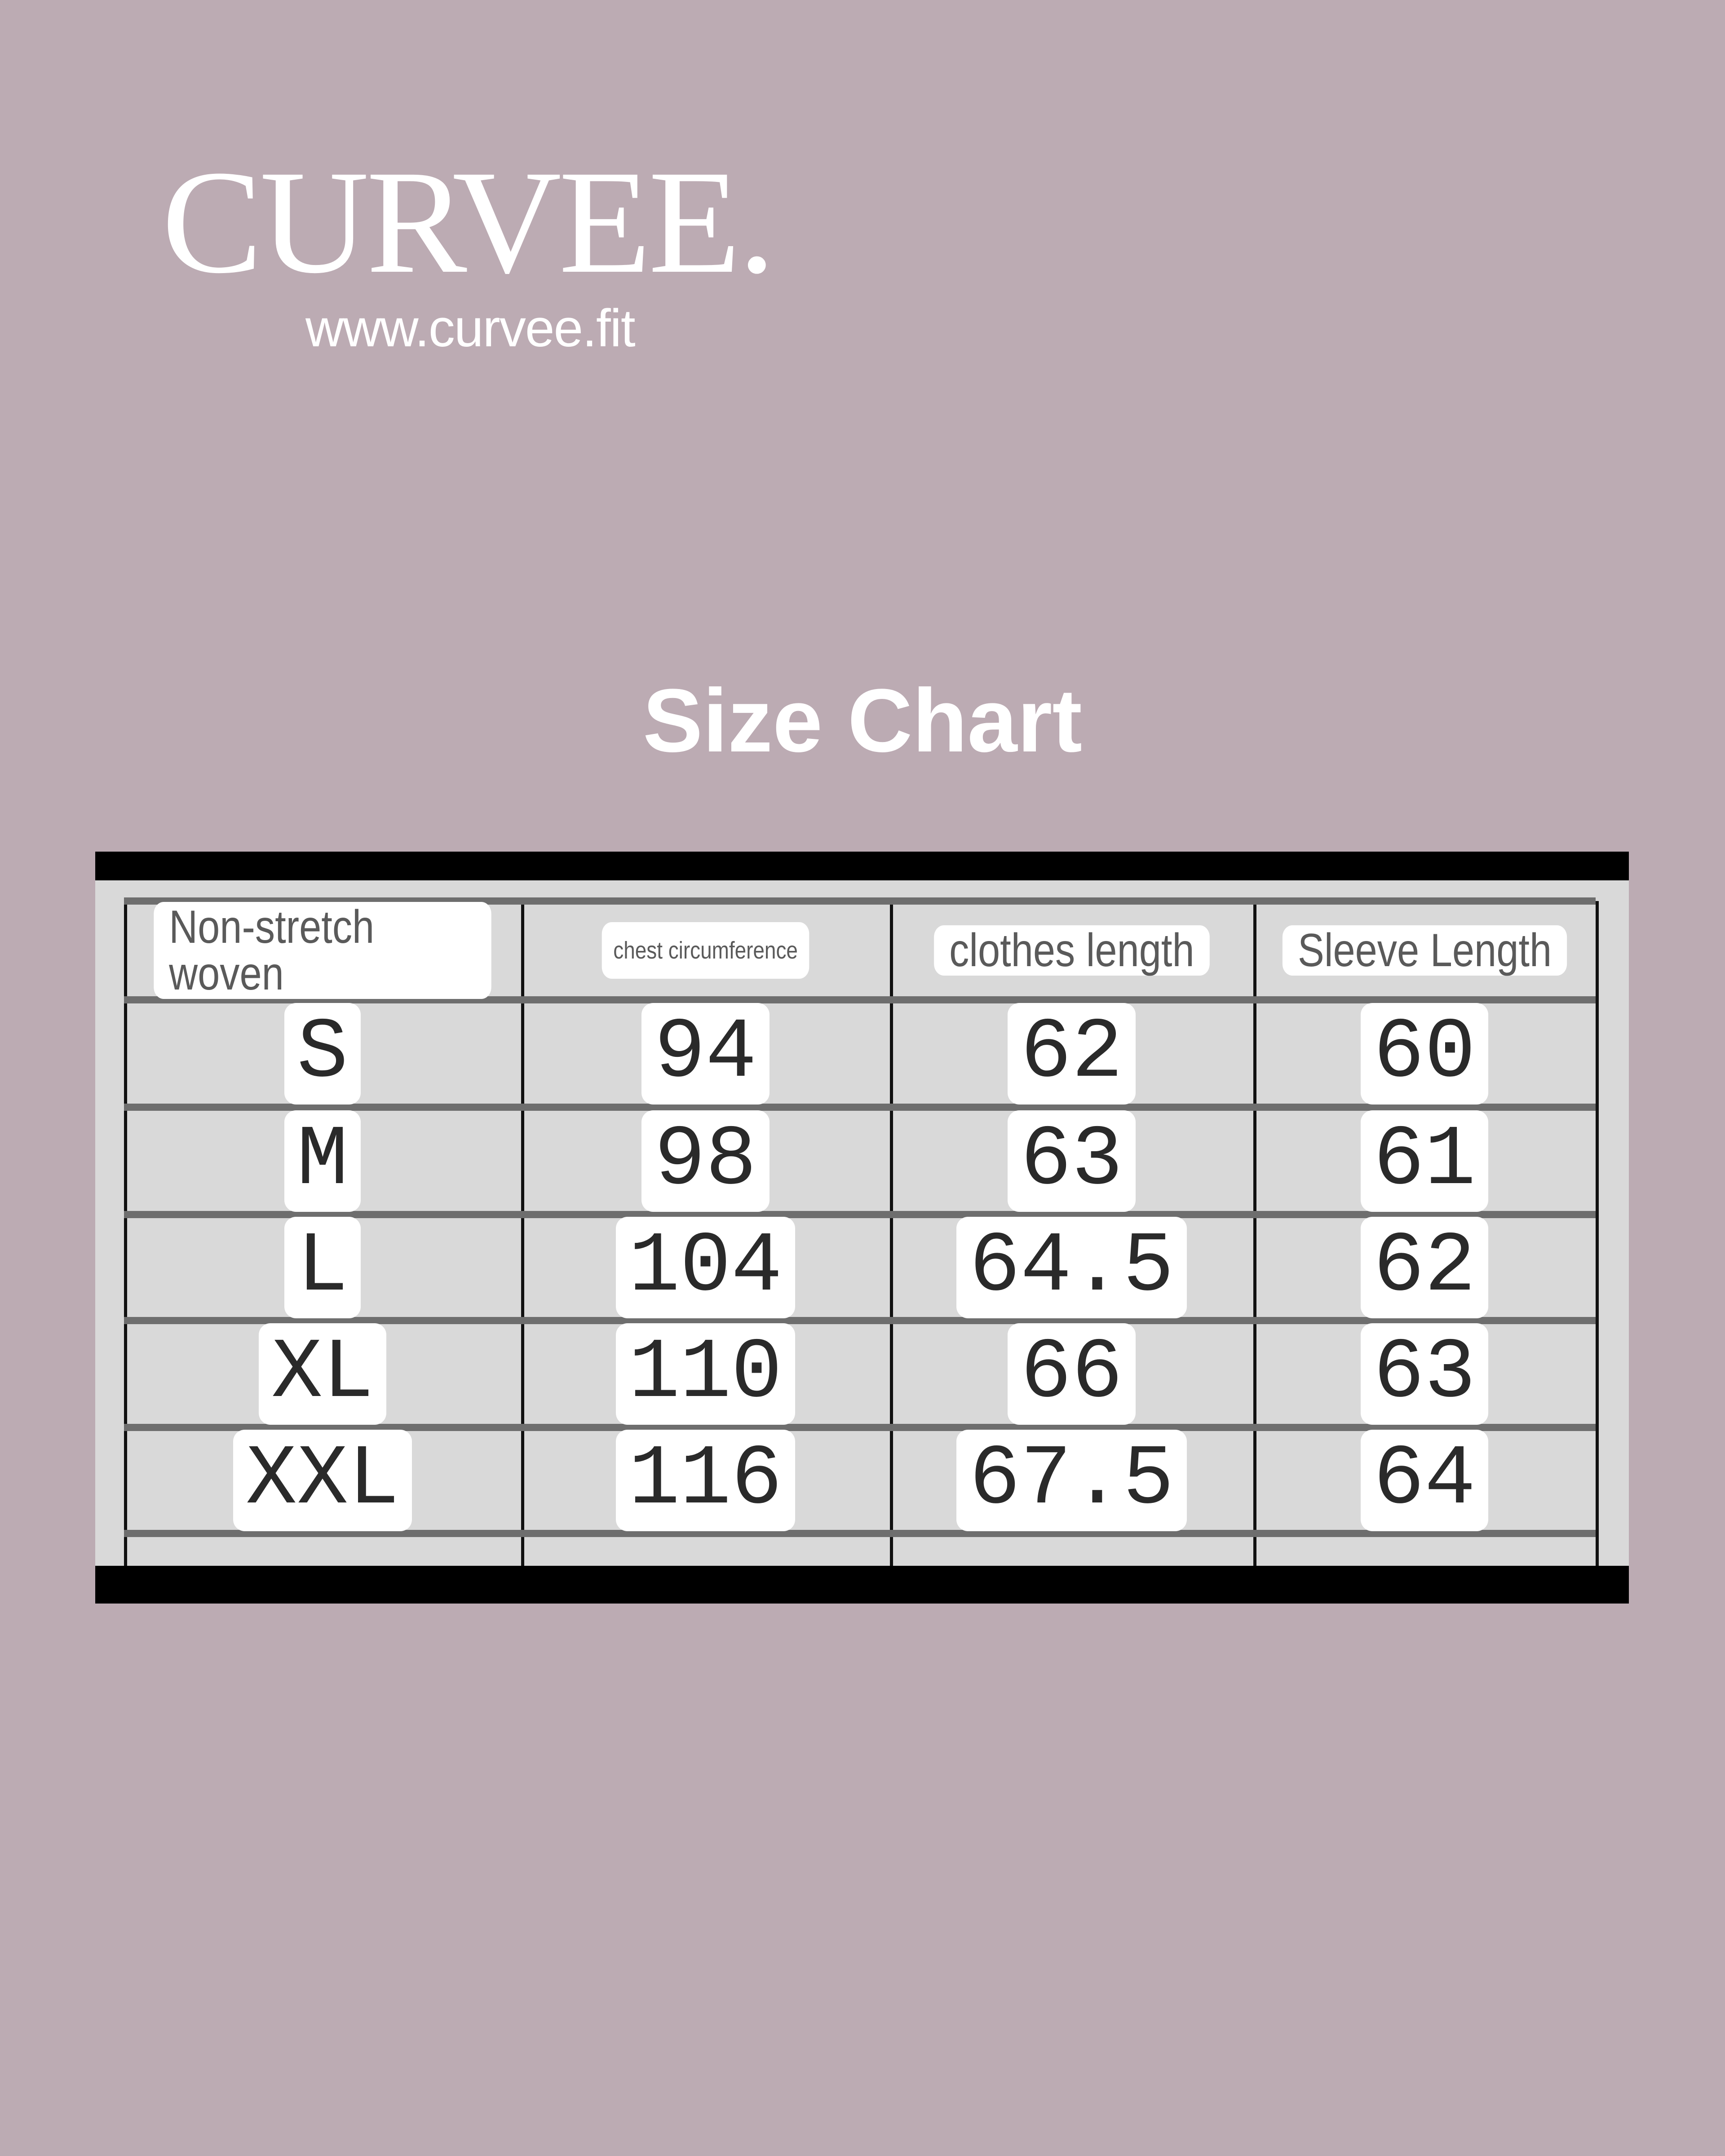 This screenshot has width=1725, height=2156. I want to click on header-cell: chest circumference, so click(705, 951).